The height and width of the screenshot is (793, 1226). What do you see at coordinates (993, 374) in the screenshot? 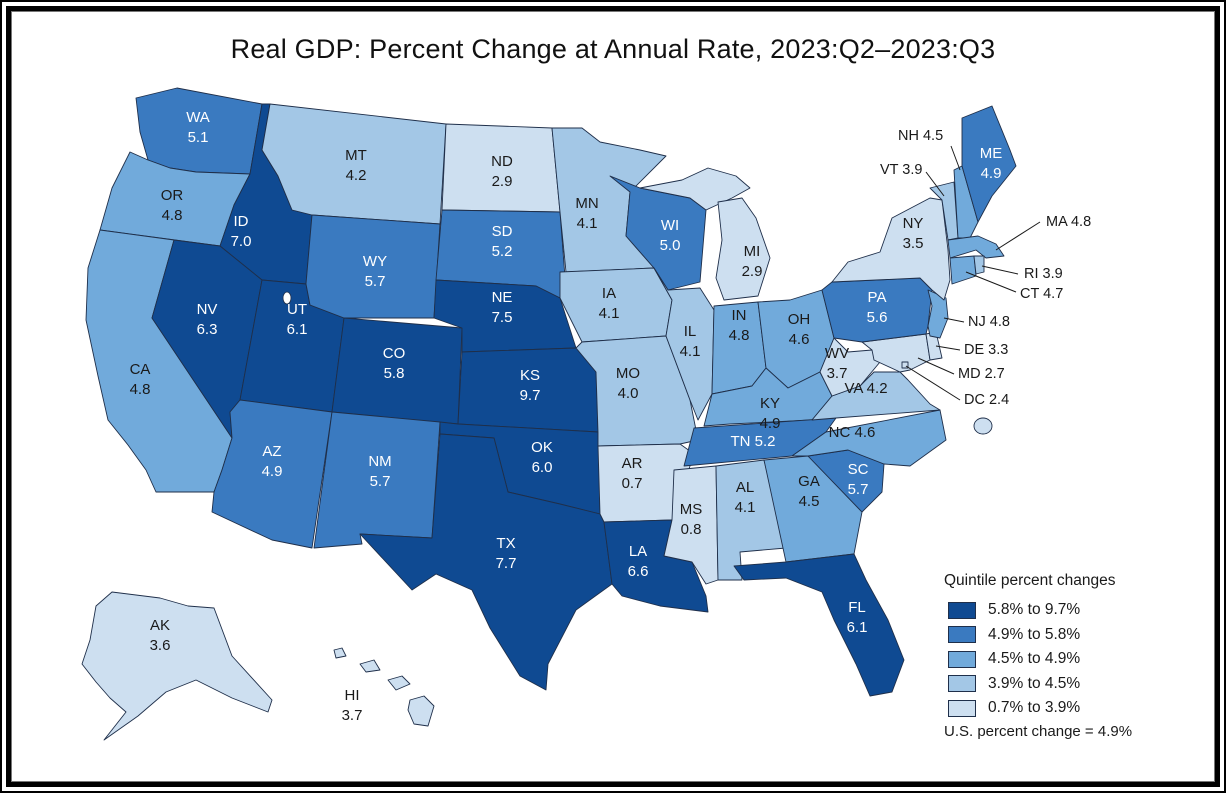
I see `state-value-md: 2.7` at bounding box center [993, 374].